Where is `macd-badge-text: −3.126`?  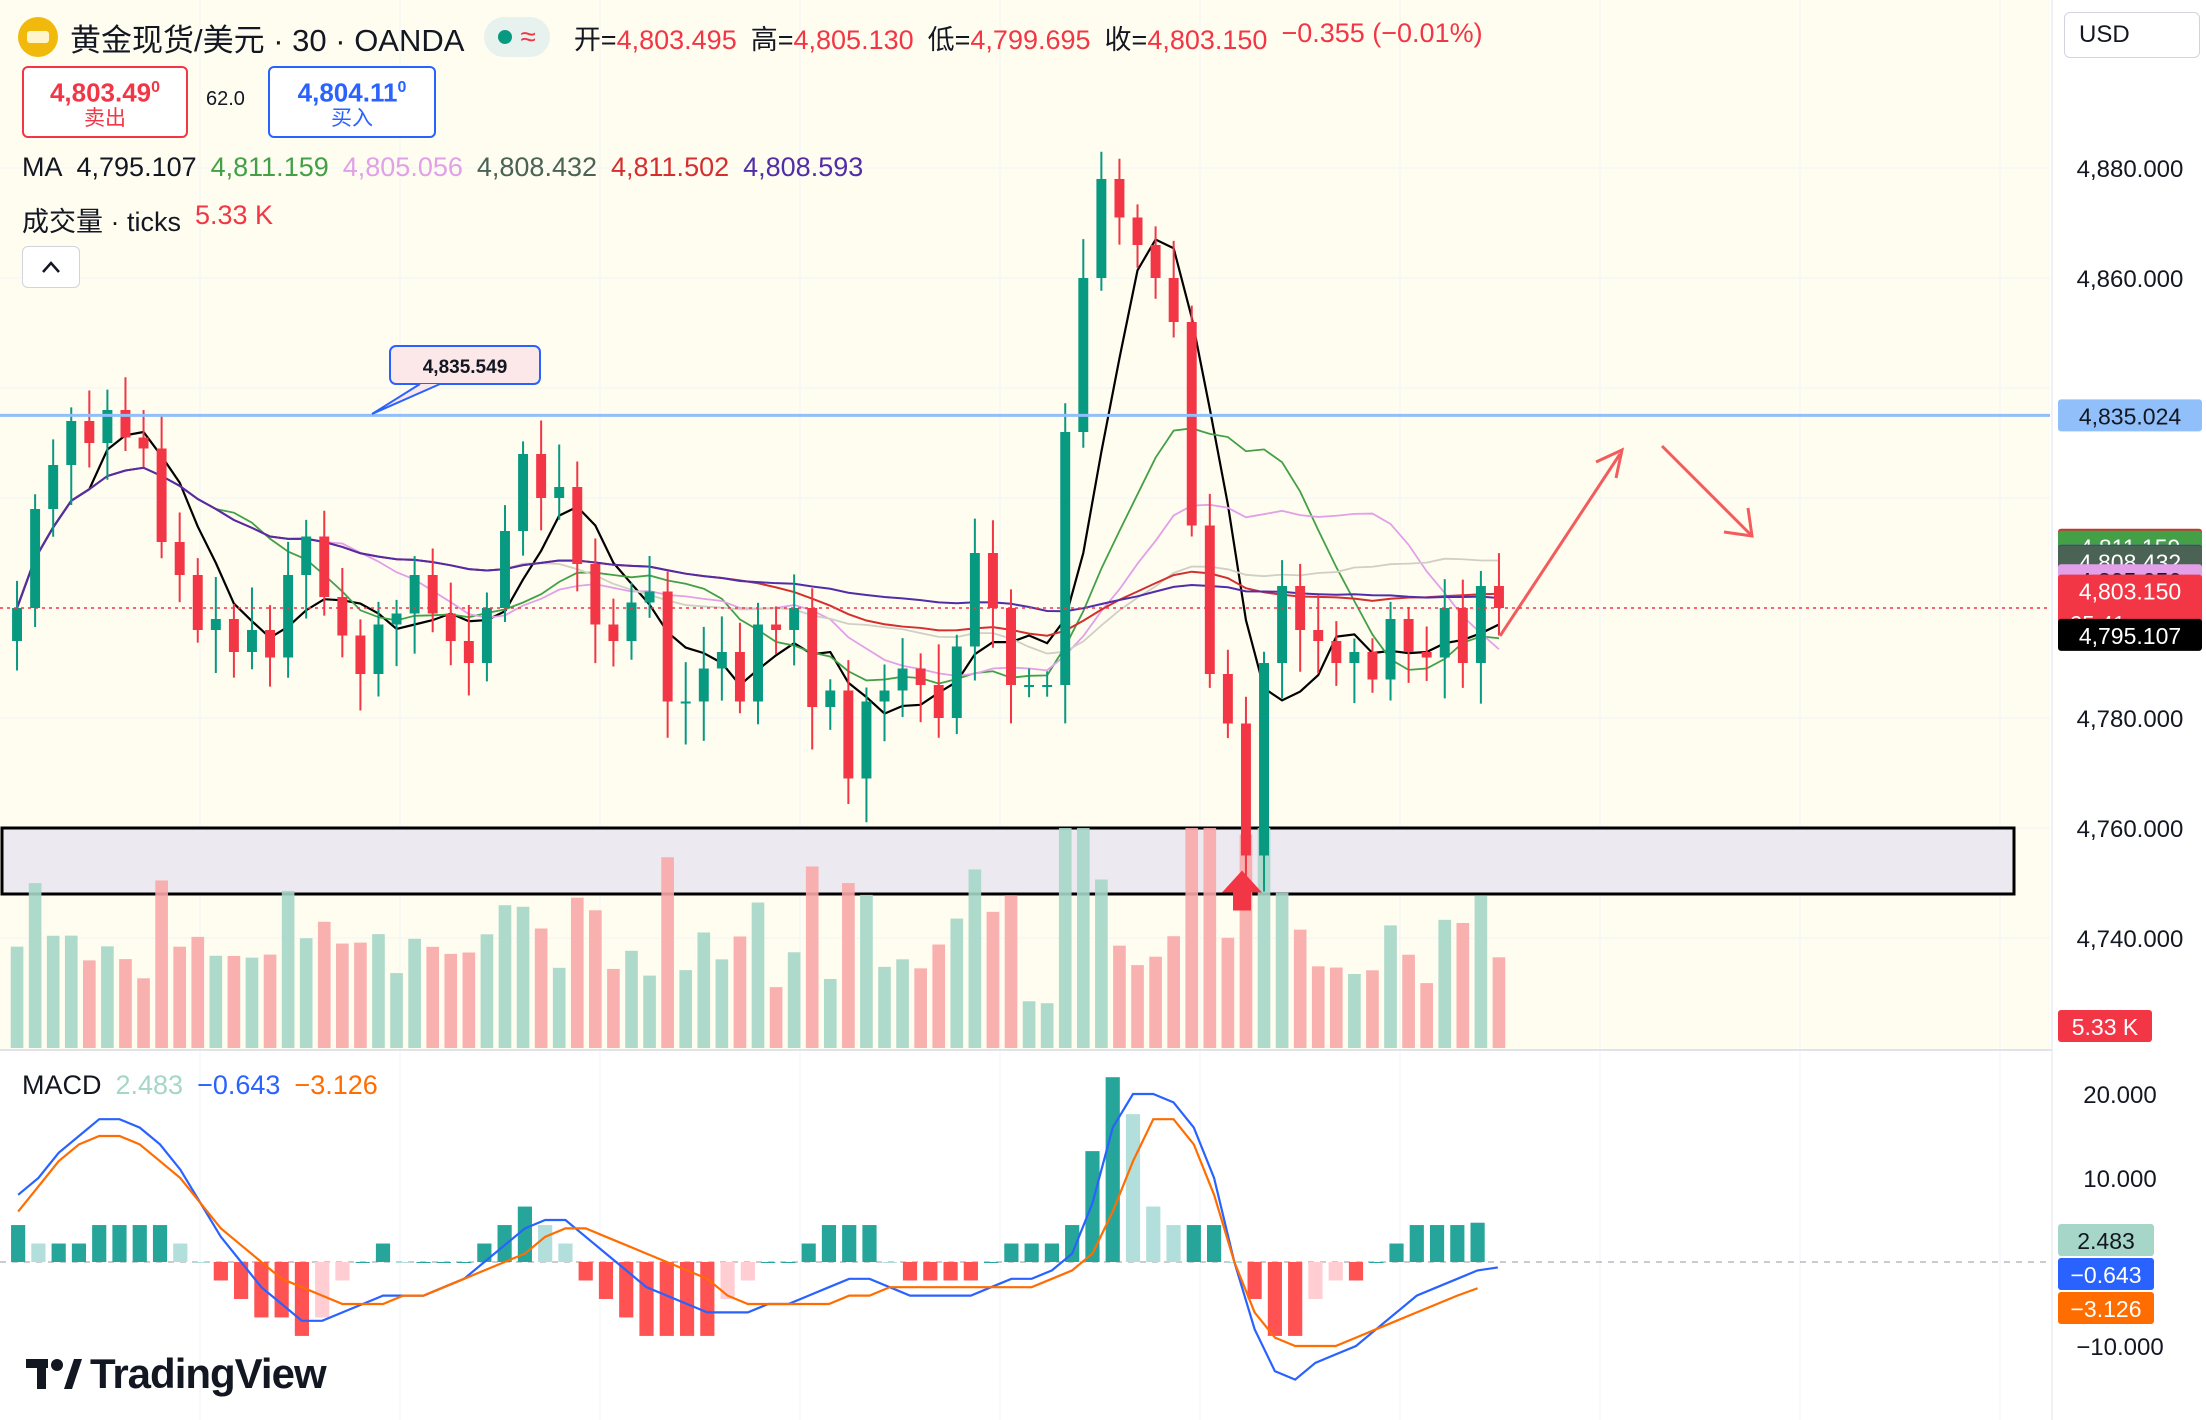 macd-badge-text: −3.126 is located at coordinates (2106, 1309).